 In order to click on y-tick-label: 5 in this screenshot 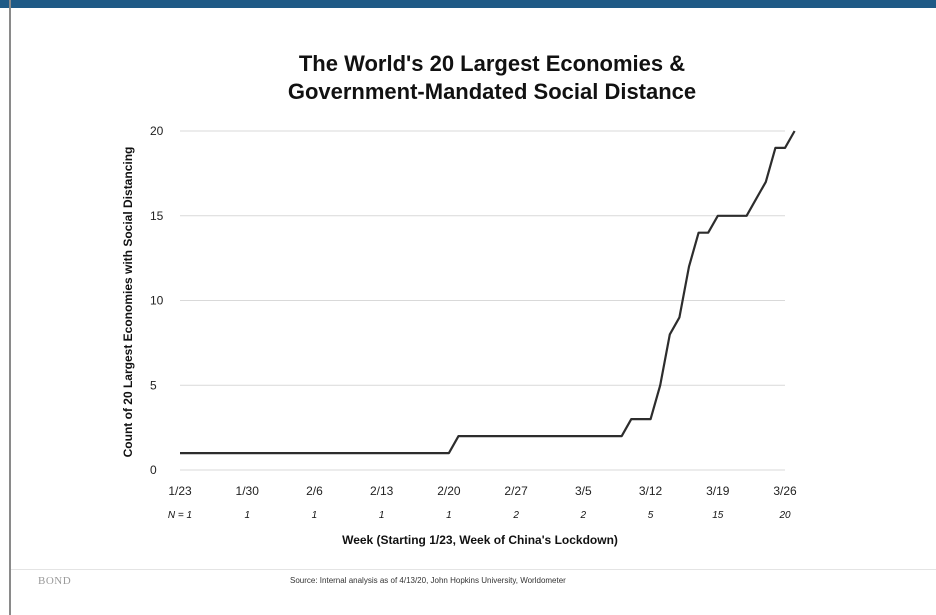, I will do `click(153, 385)`.